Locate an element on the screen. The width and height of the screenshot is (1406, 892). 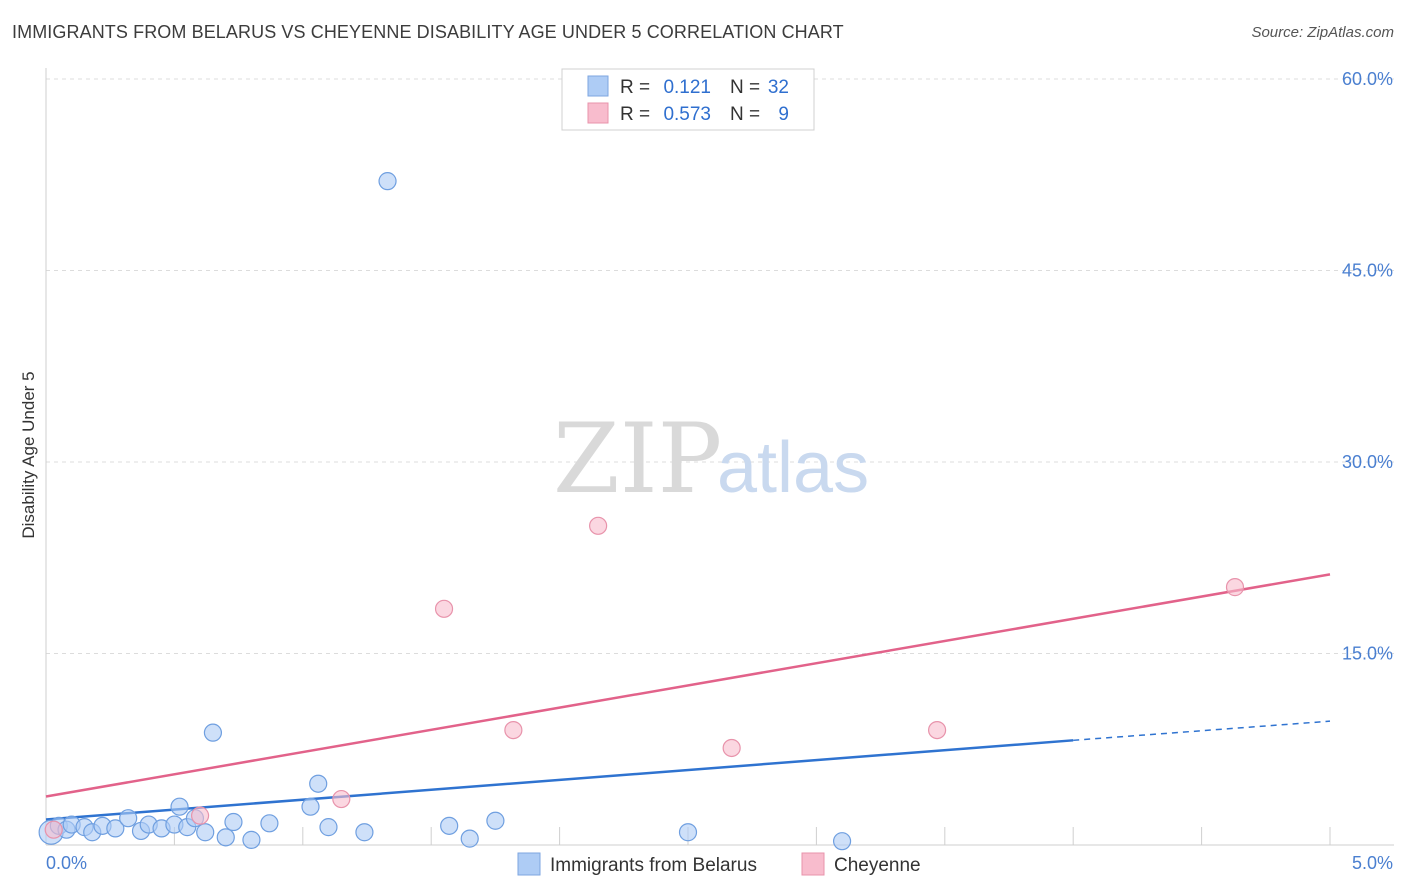
y-tick-label-0: 15.0% is located at coordinates (1367, 654).